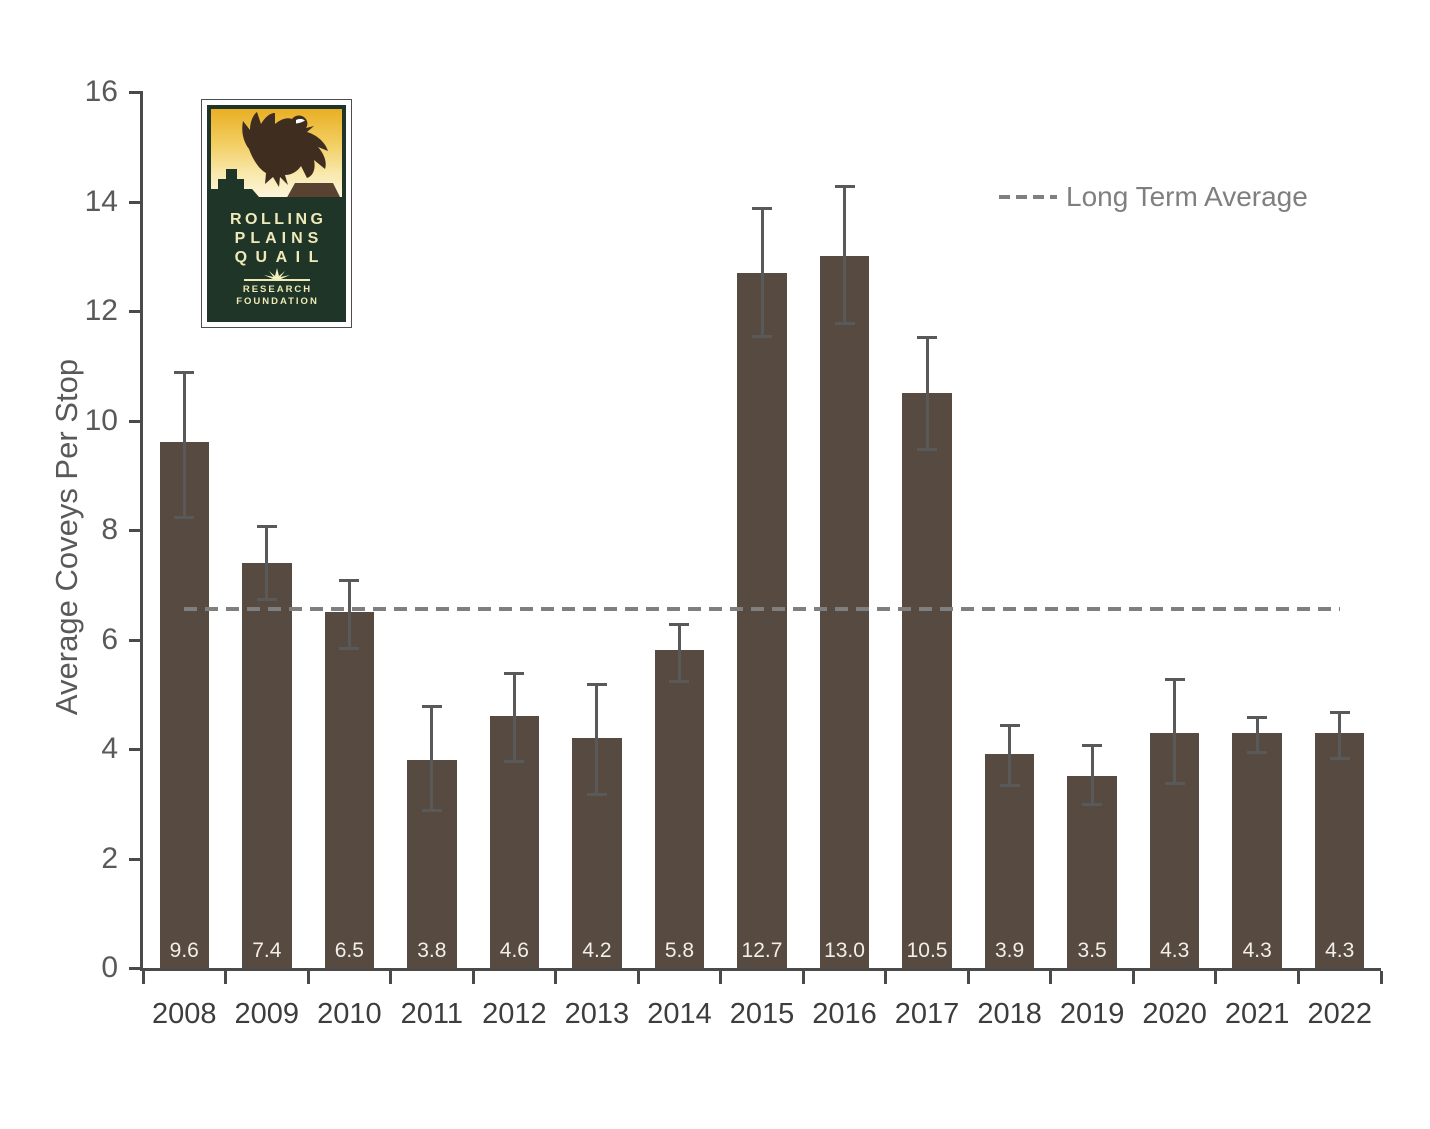 This screenshot has height=1129, width=1430. What do you see at coordinates (1187, 196) in the screenshot?
I see `legend-label: Long Term Average` at bounding box center [1187, 196].